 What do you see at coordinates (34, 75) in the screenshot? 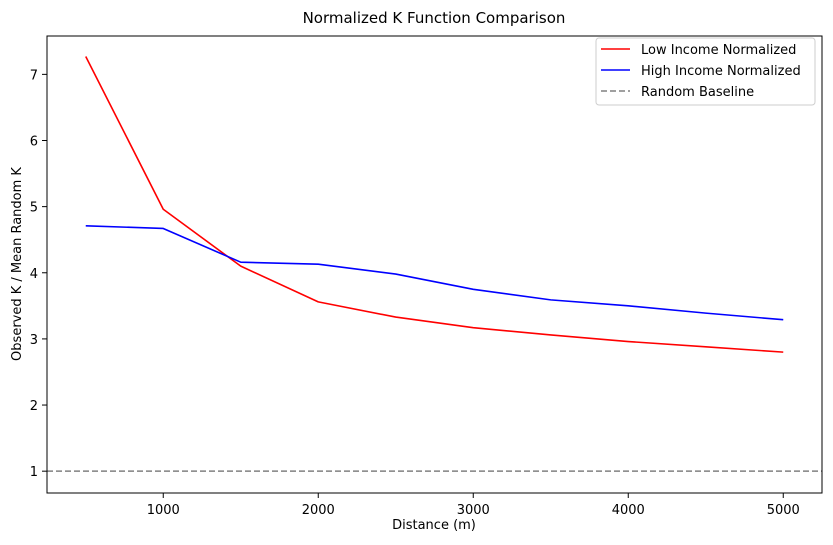
I see `y-tick-label: 7` at bounding box center [34, 75].